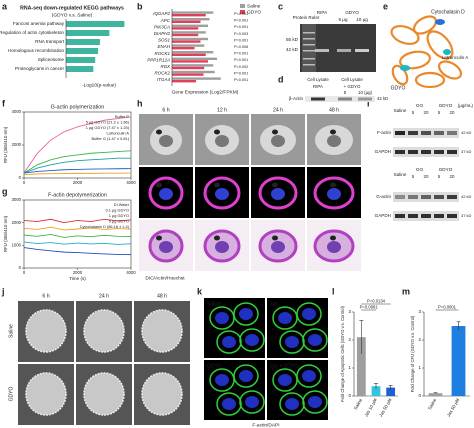  Describe the element at coordinates (278, 110) in the screenshot. I see `column-label: 24 h` at that location.